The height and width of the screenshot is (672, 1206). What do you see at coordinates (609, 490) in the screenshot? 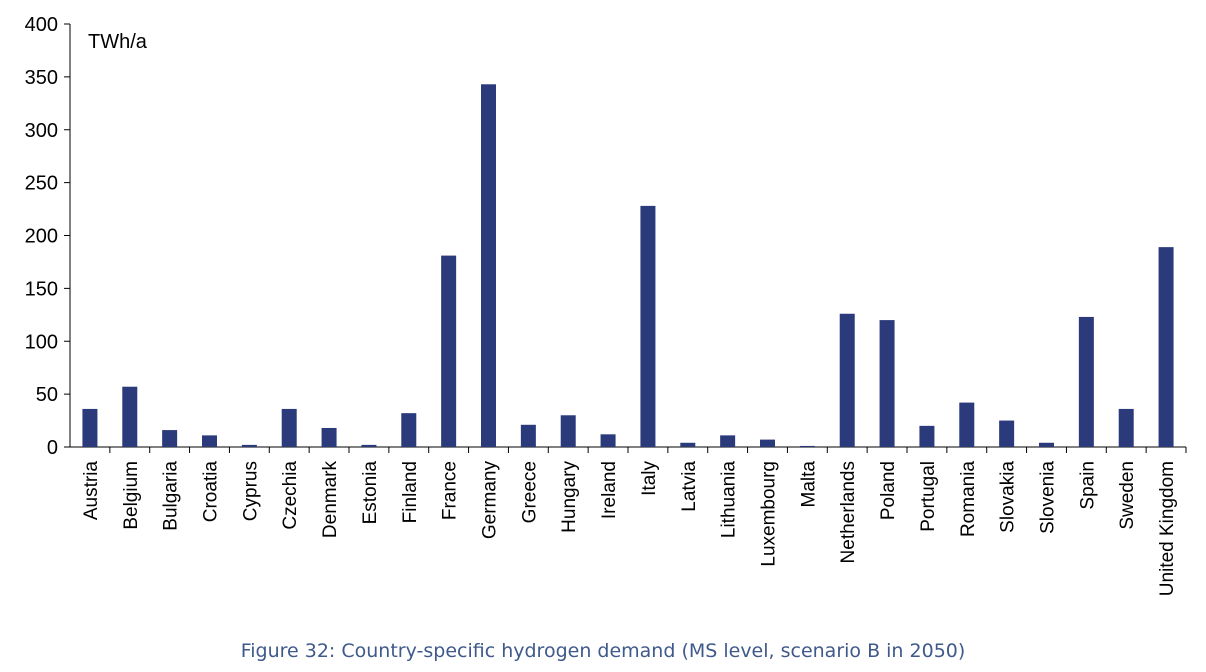
I see `x-category-label: Ireland` at bounding box center [609, 490].